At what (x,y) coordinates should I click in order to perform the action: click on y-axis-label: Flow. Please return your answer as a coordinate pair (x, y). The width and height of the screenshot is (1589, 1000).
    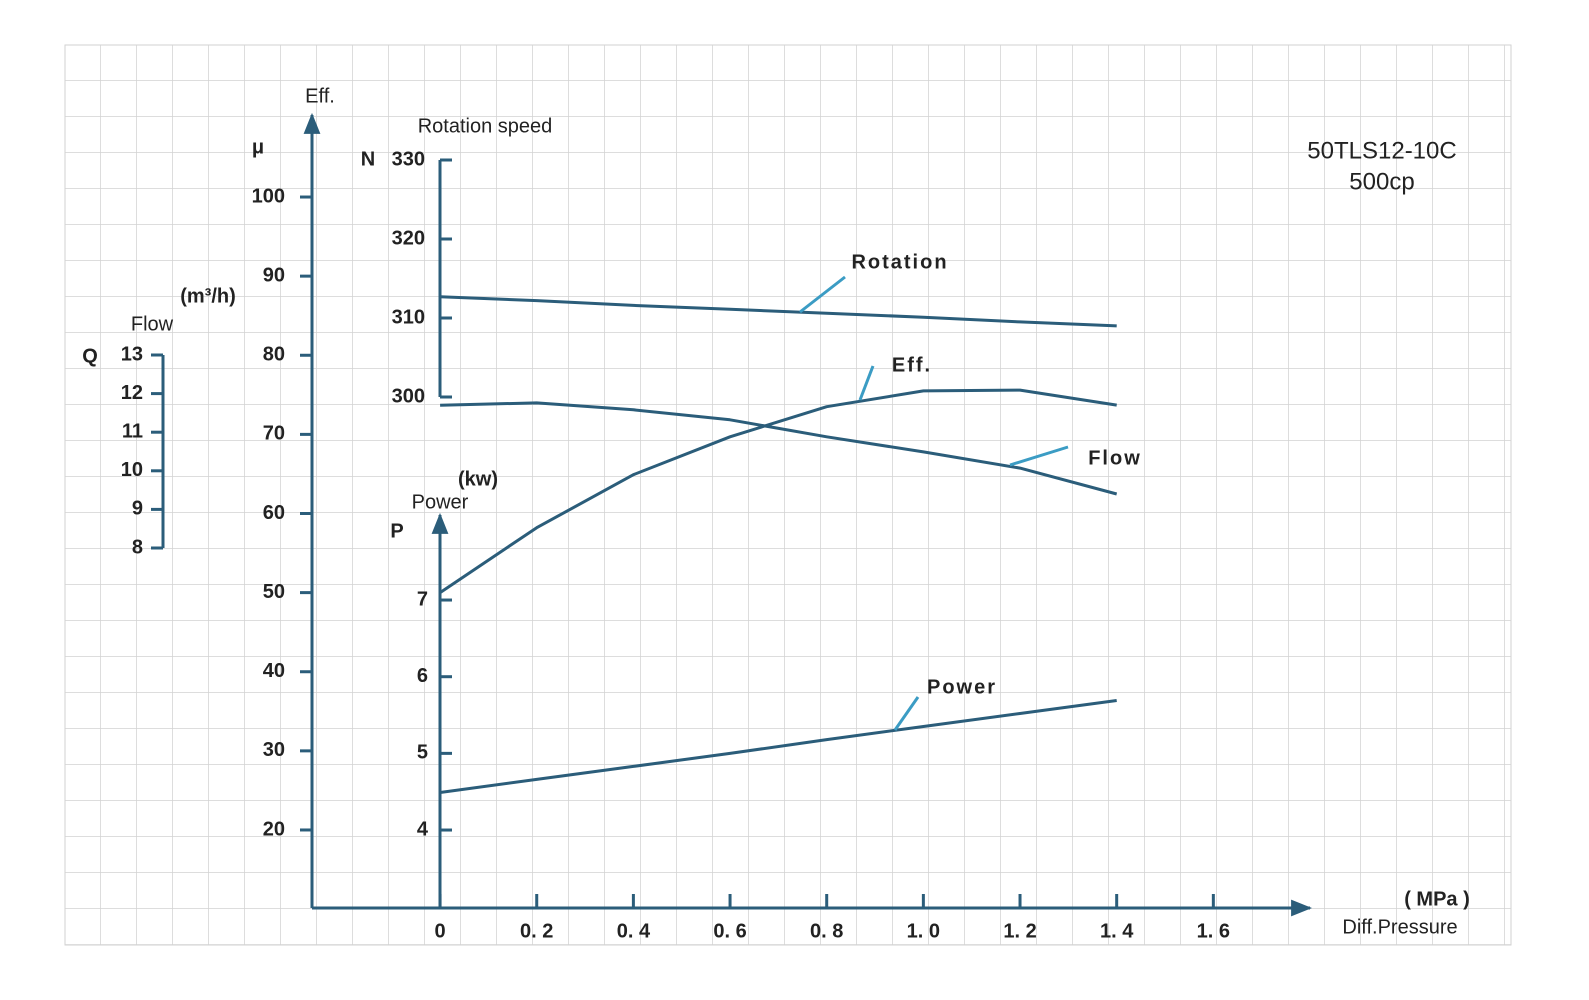
    Looking at the image, I should click on (152, 324).